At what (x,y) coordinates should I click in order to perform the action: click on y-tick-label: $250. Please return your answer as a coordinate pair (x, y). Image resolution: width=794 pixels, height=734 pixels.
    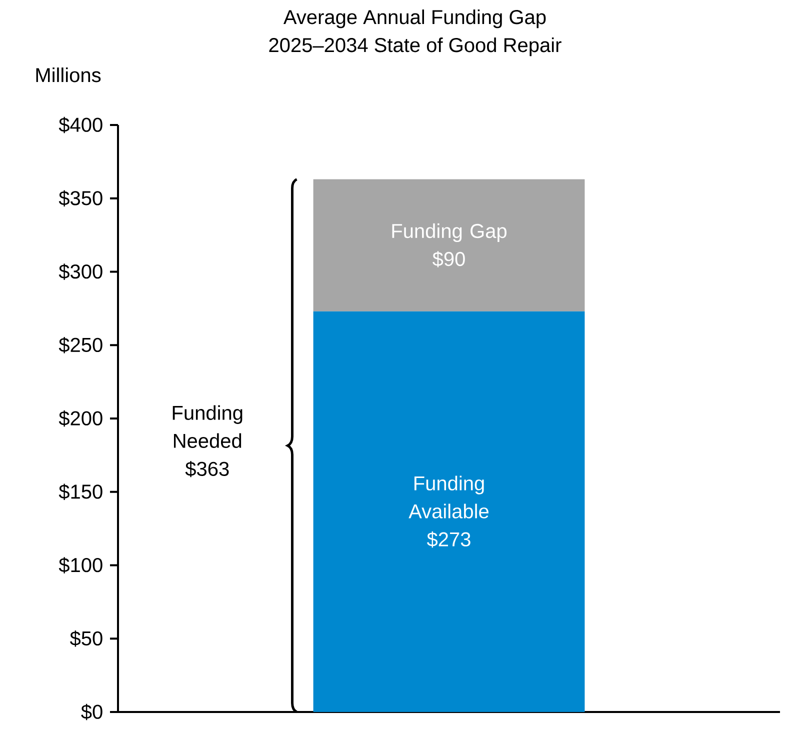
    Looking at the image, I should click on (80, 345).